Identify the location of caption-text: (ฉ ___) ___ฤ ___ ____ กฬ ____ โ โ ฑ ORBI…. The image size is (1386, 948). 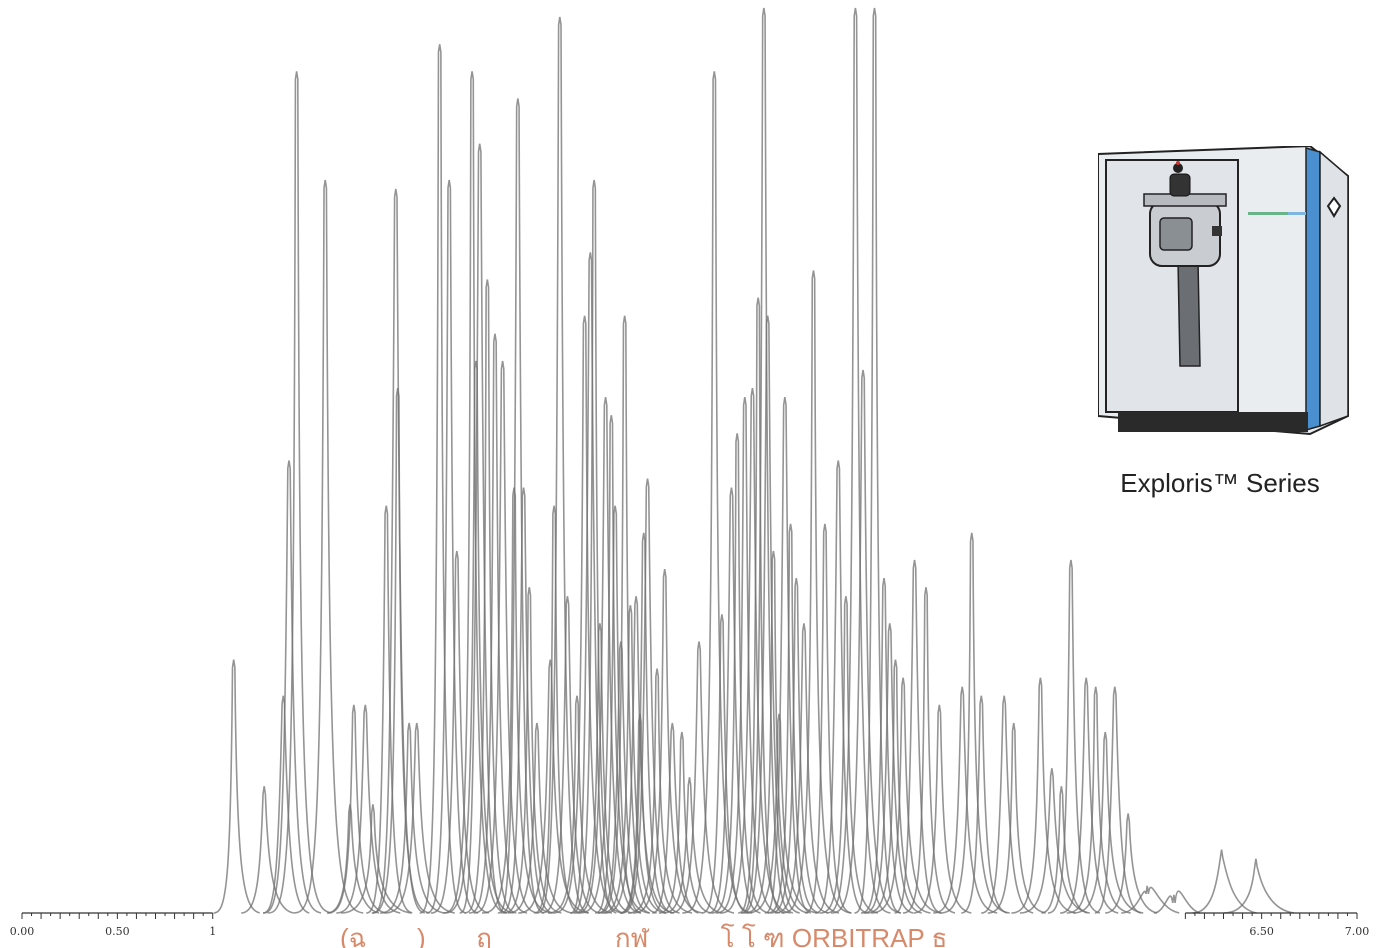
(644, 935).